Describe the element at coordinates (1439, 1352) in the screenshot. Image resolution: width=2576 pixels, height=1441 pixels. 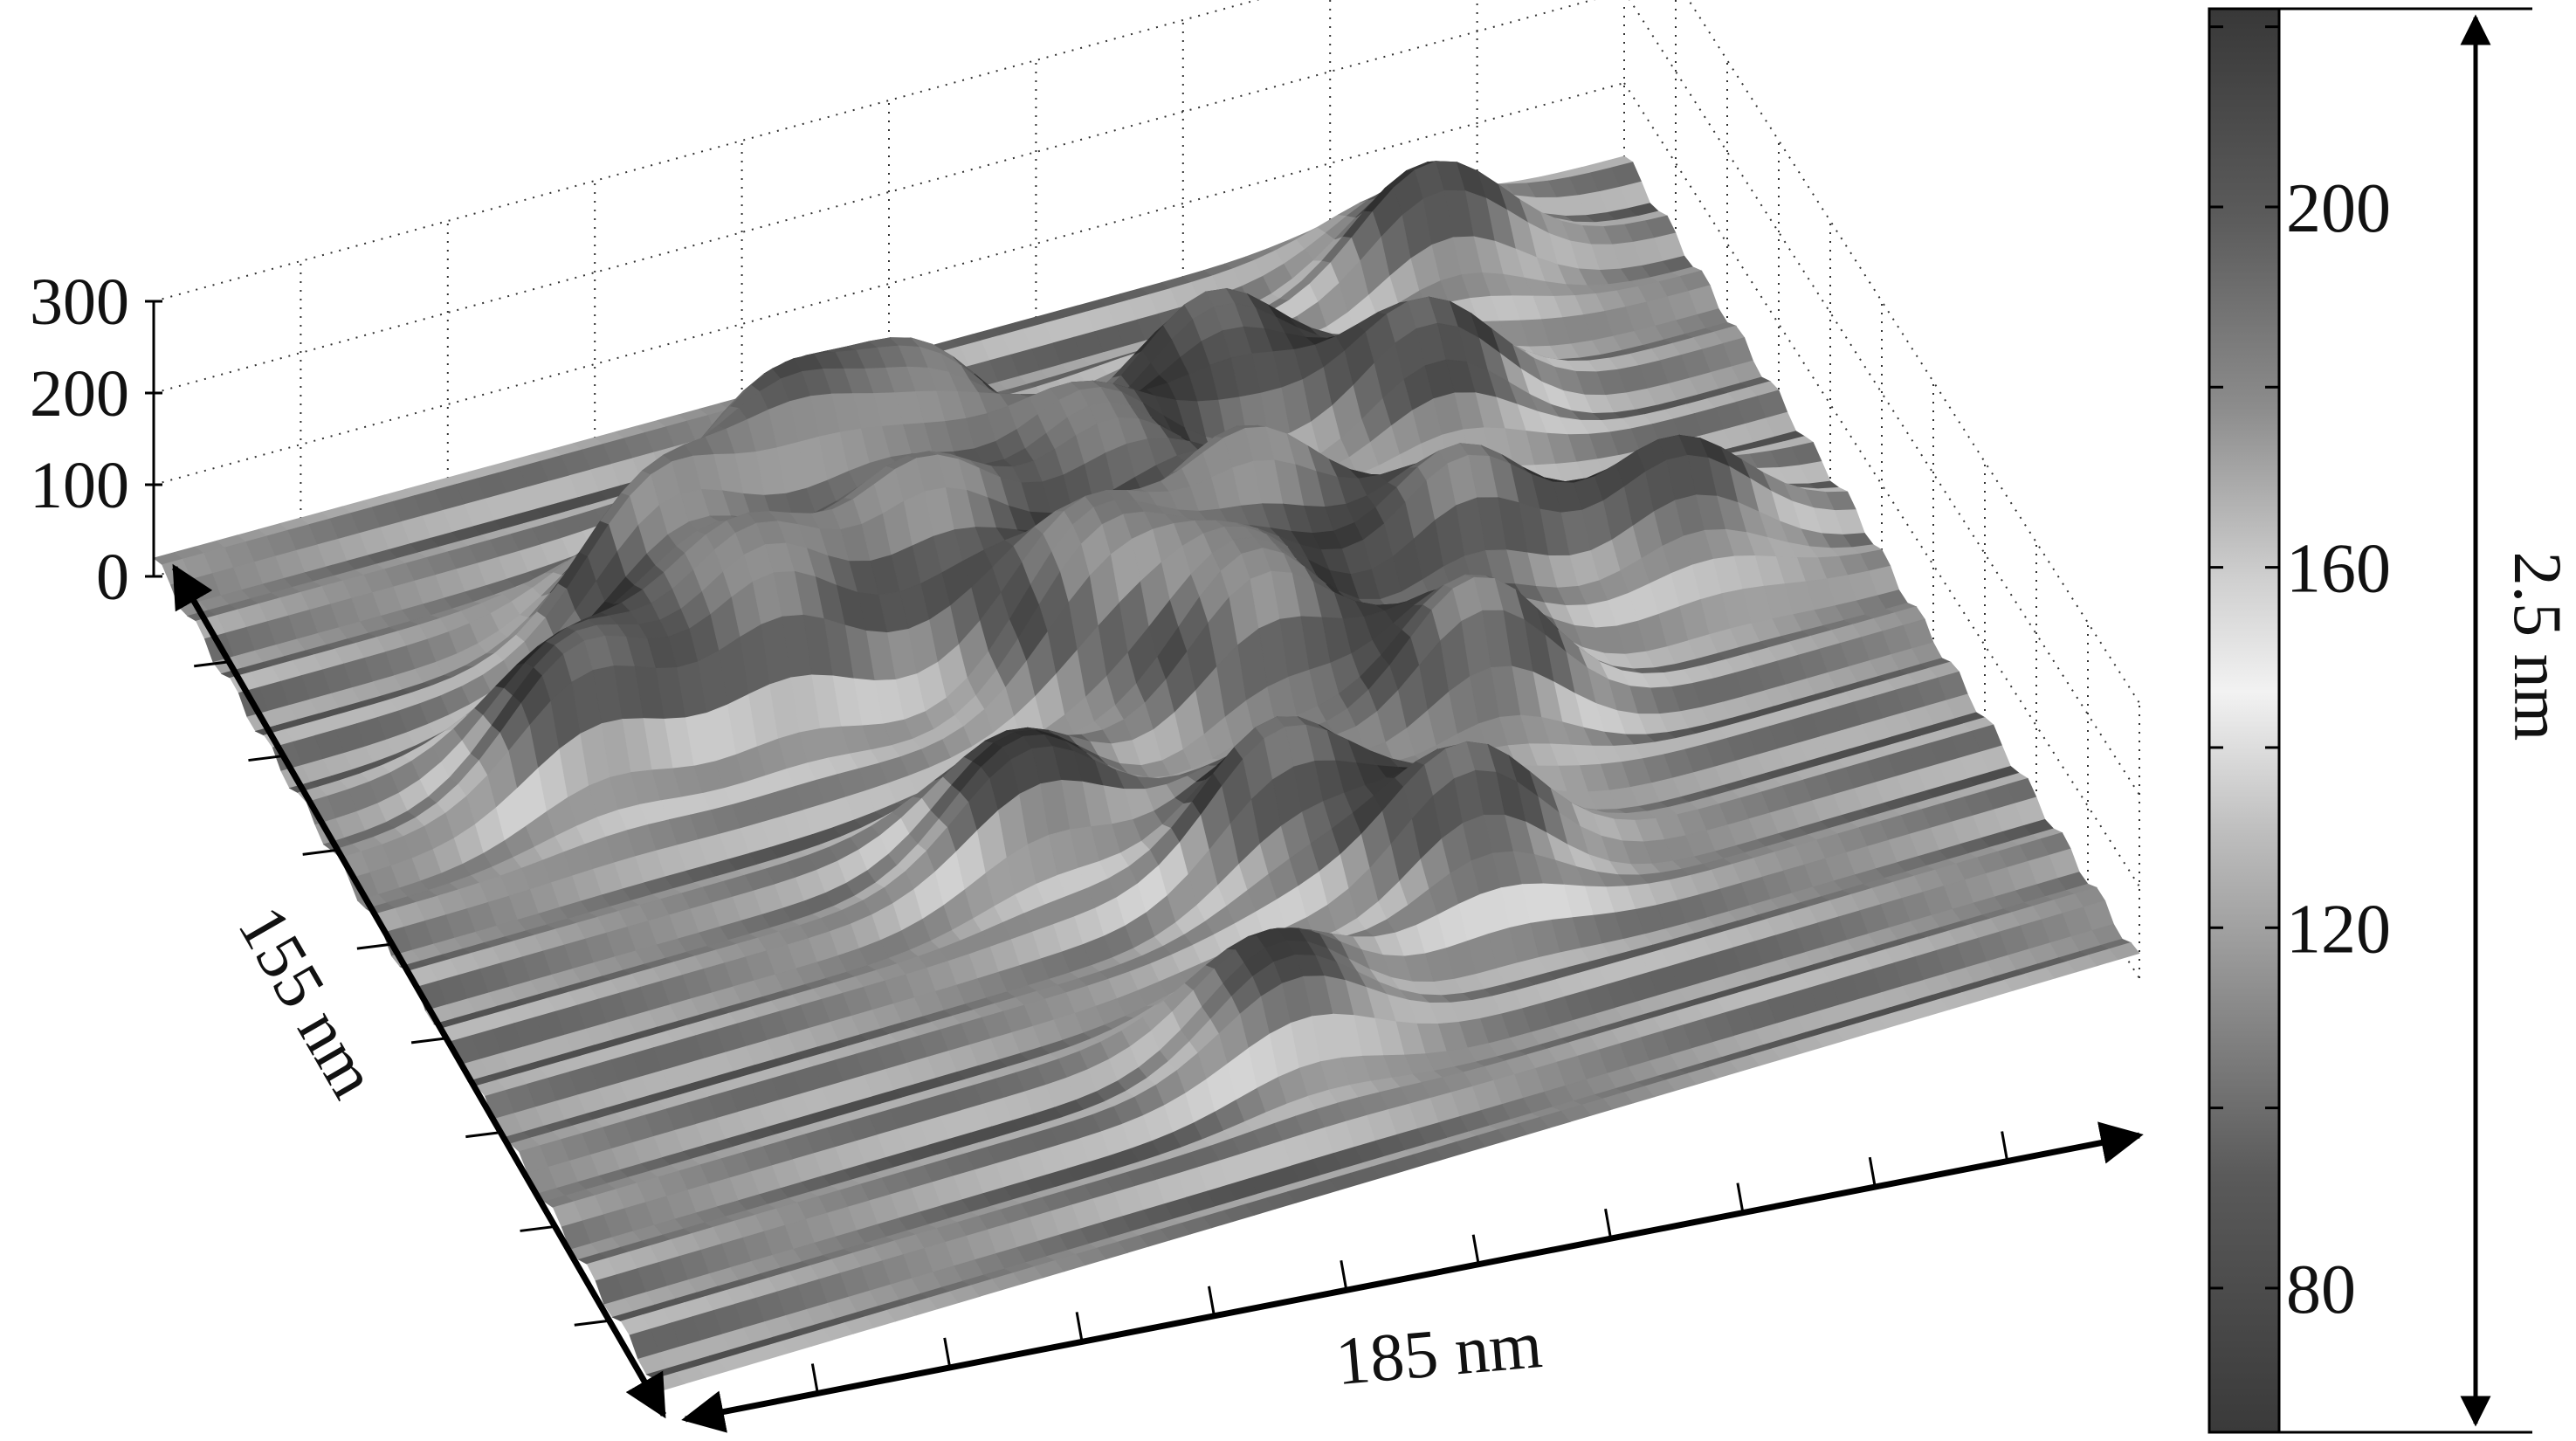
I see `x-axis-label: 185 nm` at that location.